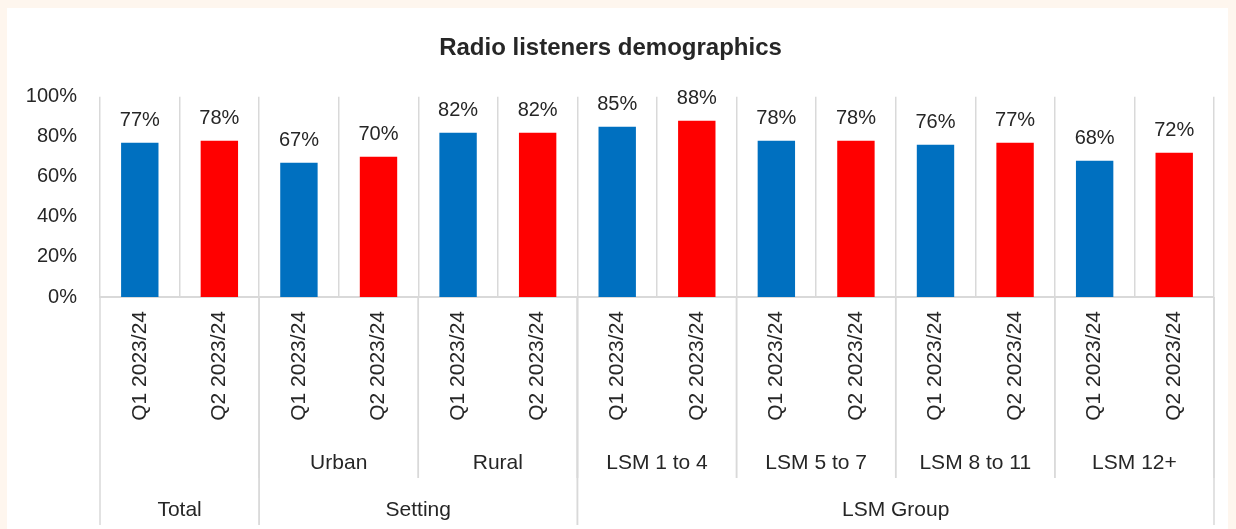  I want to click on y-tick-label: 20%, so click(57, 255).